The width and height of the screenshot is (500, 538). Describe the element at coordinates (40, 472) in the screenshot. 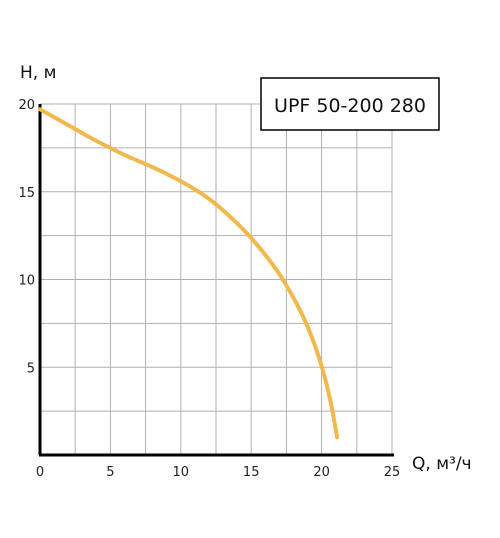

I see `x-tick-label: 0` at that location.